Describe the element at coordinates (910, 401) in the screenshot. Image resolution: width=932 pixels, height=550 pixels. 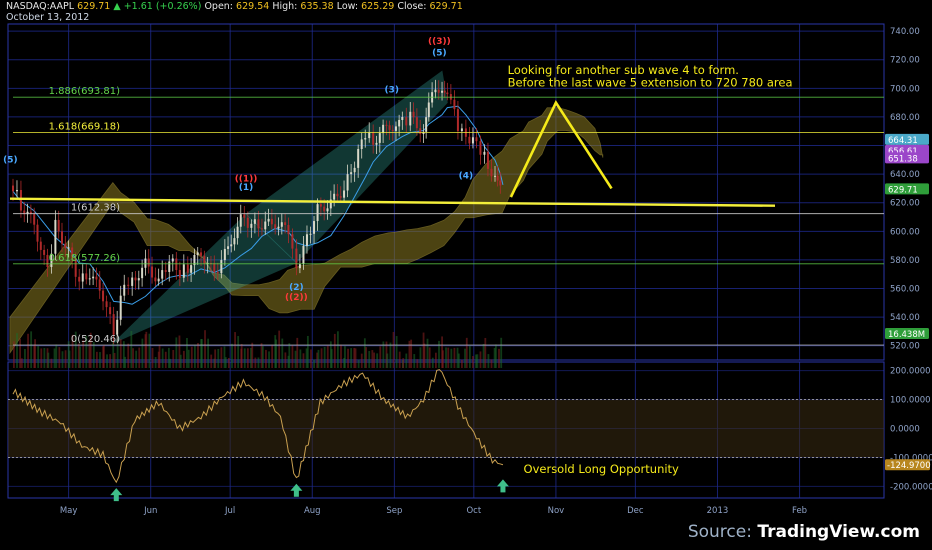
I see `cci-tick-label: 100.0000` at that location.